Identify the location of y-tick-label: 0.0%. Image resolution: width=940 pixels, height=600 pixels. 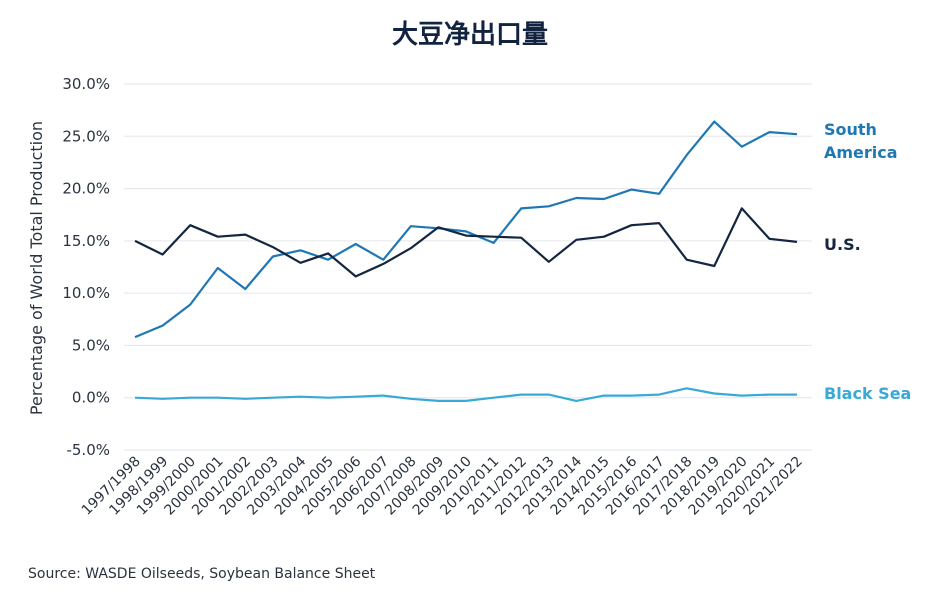
(91, 398).